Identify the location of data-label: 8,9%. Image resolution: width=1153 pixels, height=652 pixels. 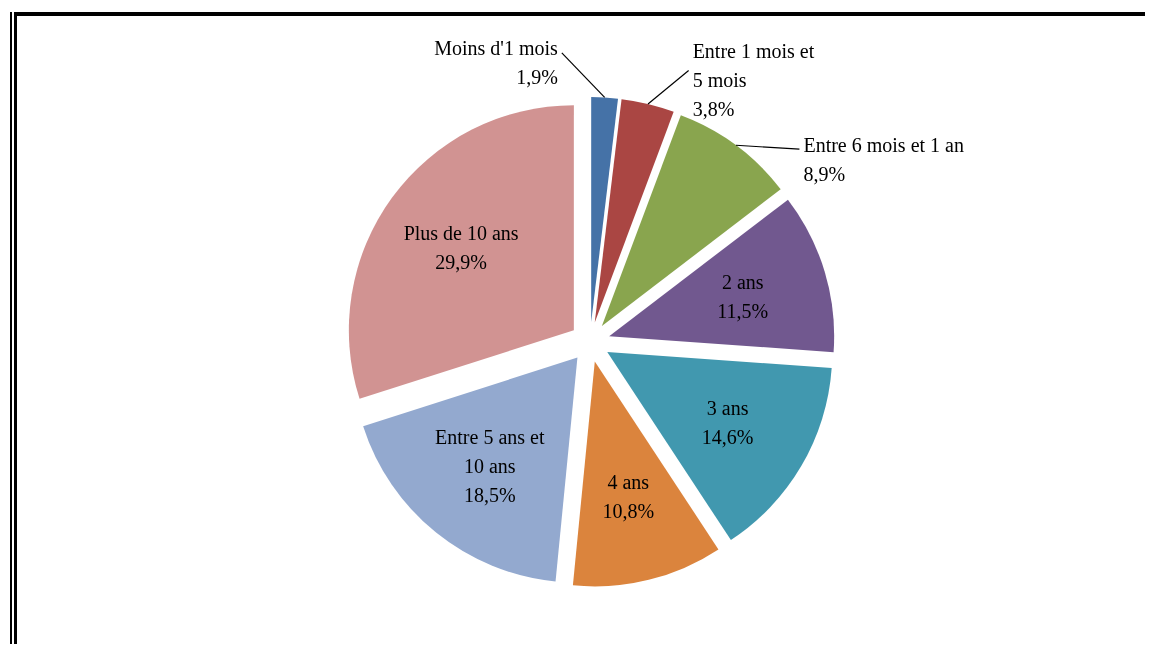
(824, 173).